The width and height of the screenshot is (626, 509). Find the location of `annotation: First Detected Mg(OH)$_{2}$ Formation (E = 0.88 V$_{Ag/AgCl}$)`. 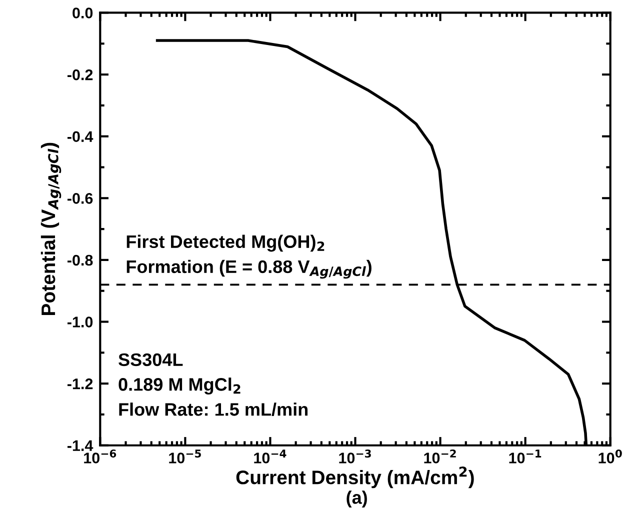

annotation: First Detected Mg(OH)$_{2}$ Formation (E = 0.88 V$_{Ag/AgCl}$) is located at coordinates (249, 256).